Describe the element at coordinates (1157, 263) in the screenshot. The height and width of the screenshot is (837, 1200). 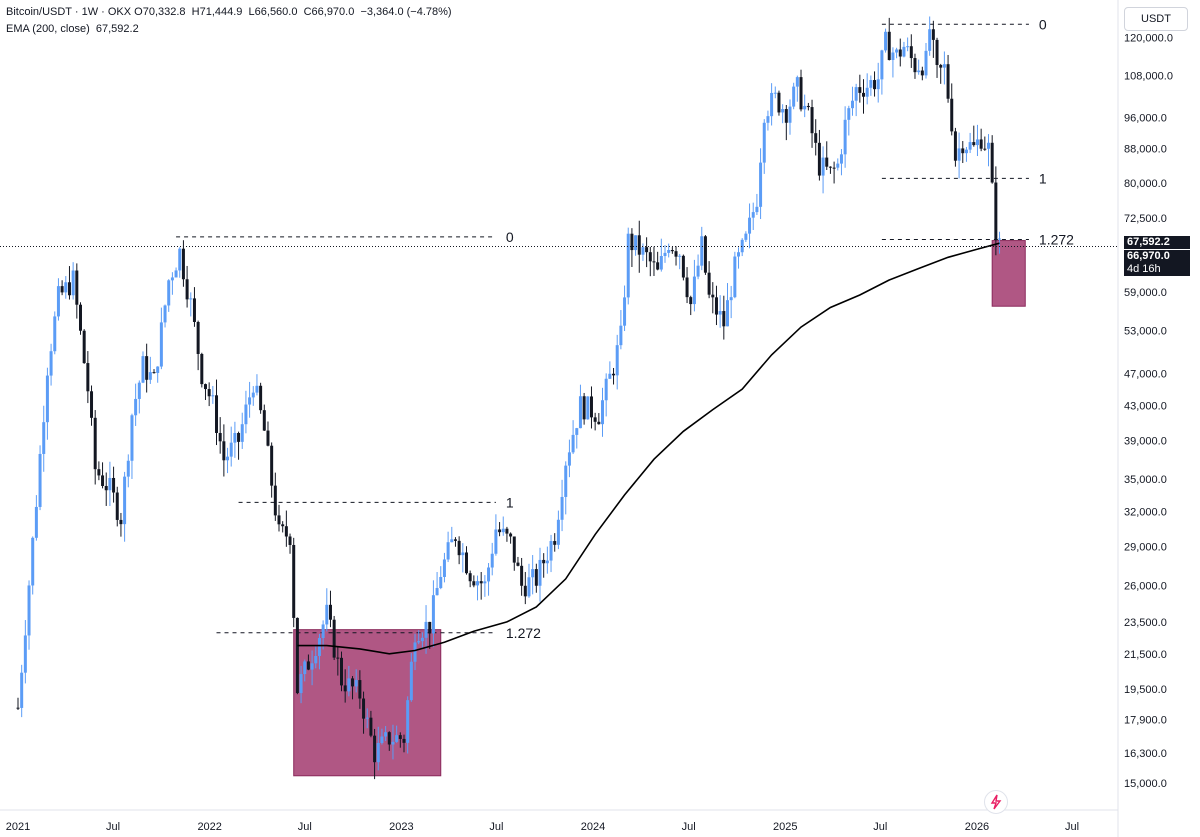
I see `last-price-tag: 66,970.0 4d 16h` at that location.